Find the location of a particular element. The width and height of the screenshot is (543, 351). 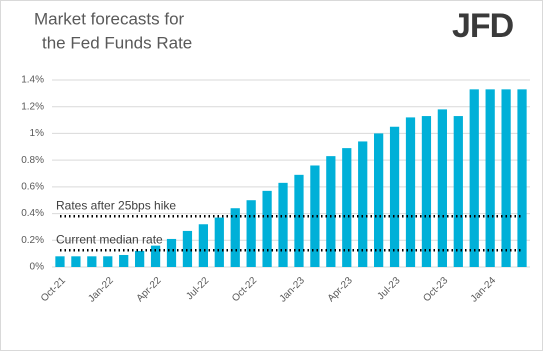

y-tick-label: 0.6% is located at coordinates (32, 186).